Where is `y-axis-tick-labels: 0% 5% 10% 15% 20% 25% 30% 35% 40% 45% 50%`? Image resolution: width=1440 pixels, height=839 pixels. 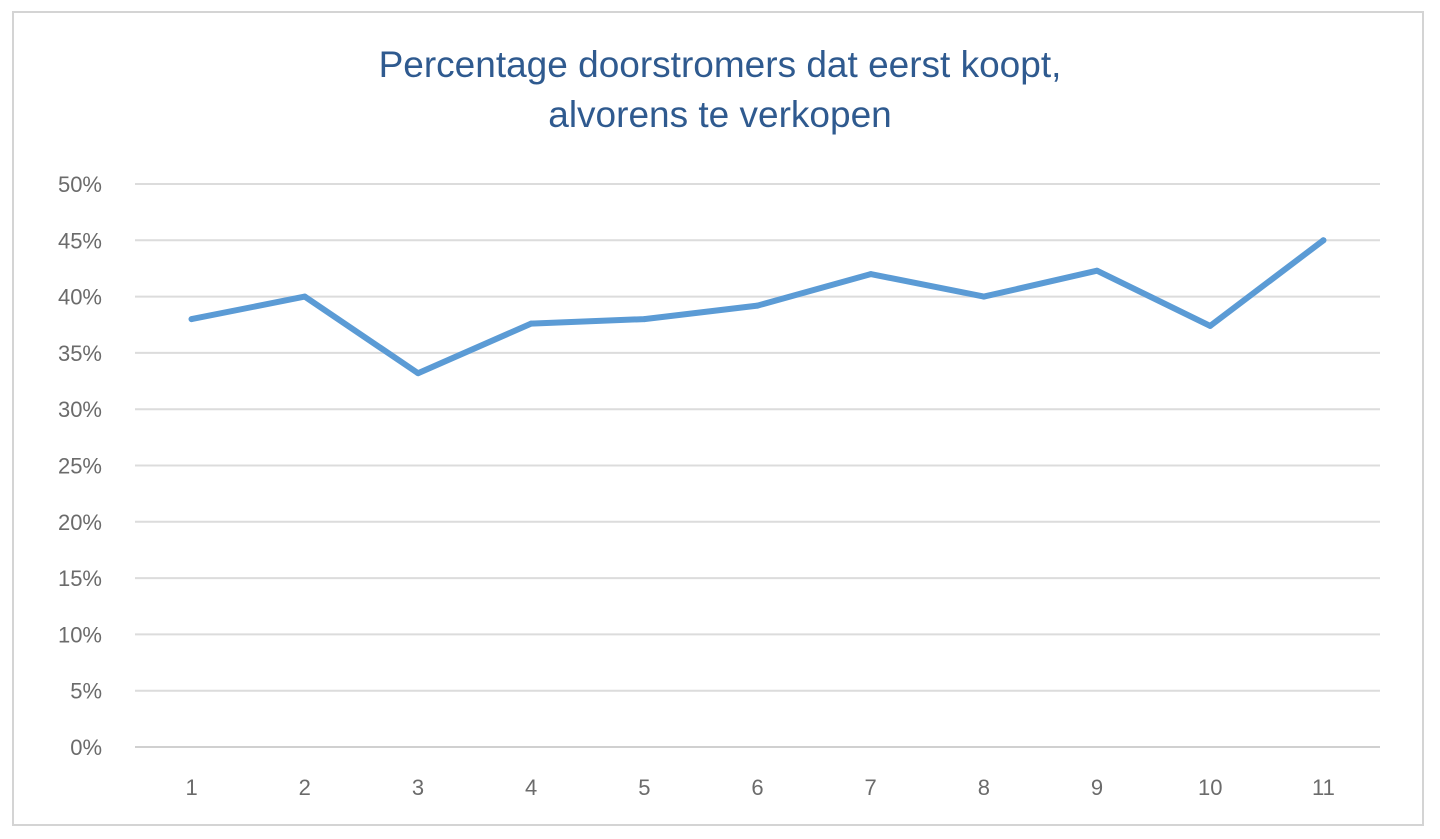 y-axis-tick-labels: 0% 5% 10% 15% 20% 25% 30% 35% 40% 45% 50% is located at coordinates (80, 466).